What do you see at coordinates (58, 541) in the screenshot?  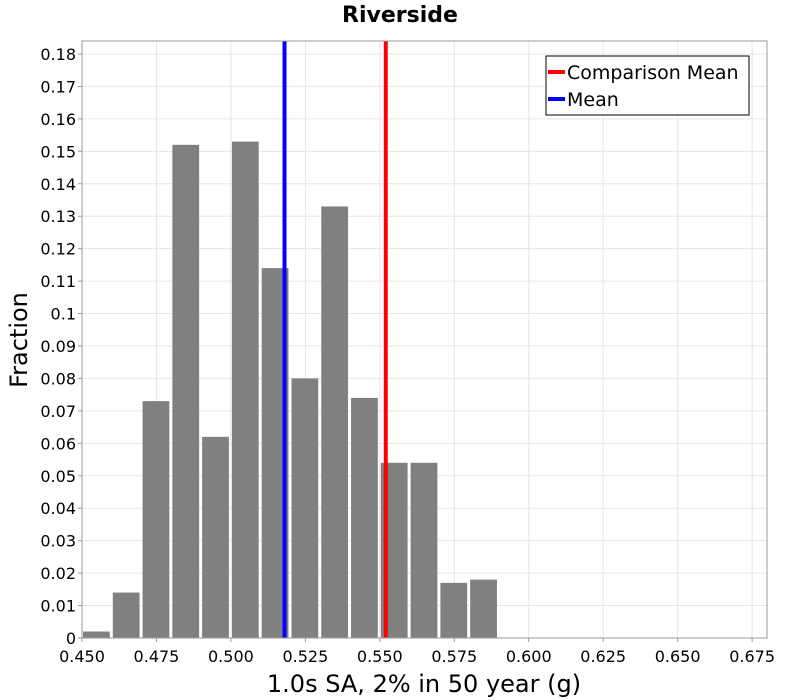 I see `y-tick-label: 0.03` at bounding box center [58, 541].